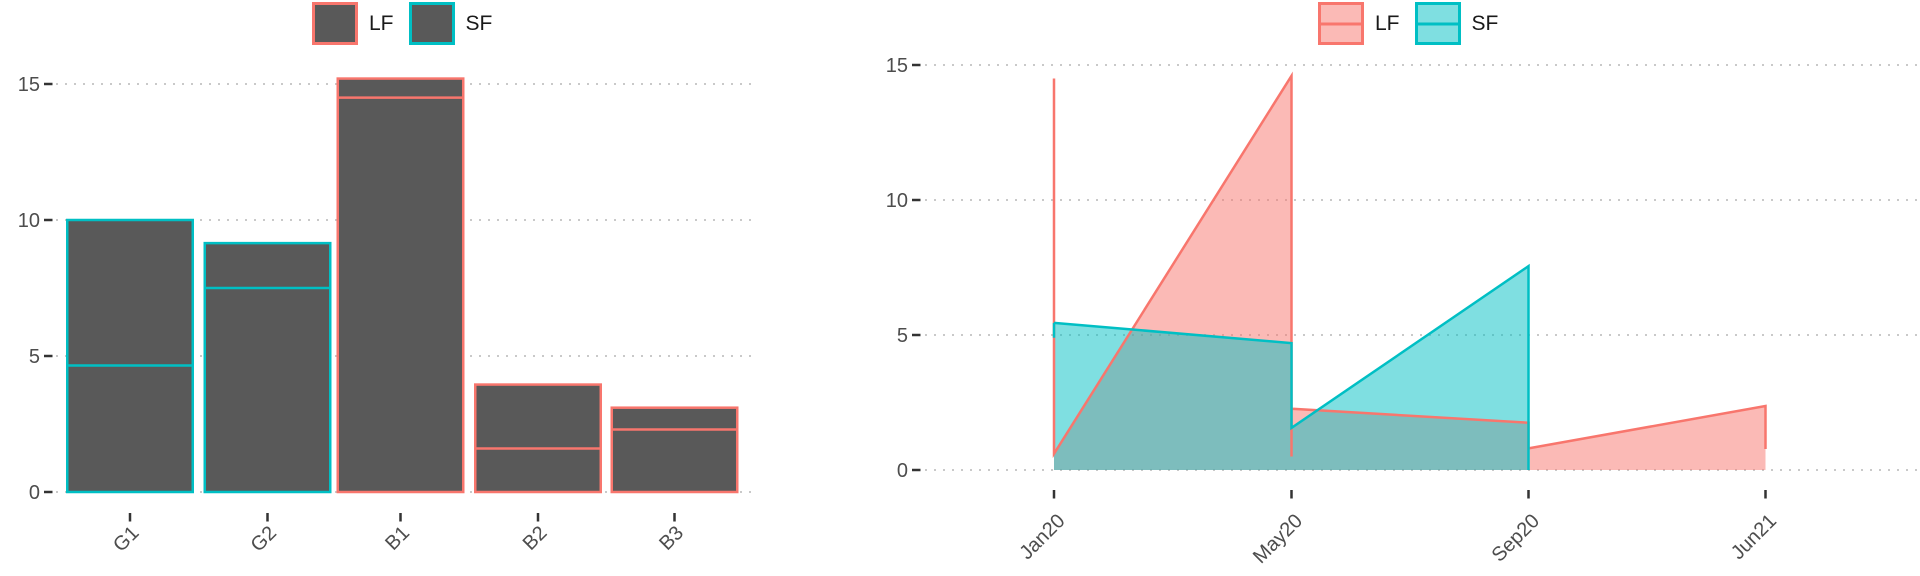 The width and height of the screenshot is (1920, 576). I want to click on bar-B2, so click(538, 438).